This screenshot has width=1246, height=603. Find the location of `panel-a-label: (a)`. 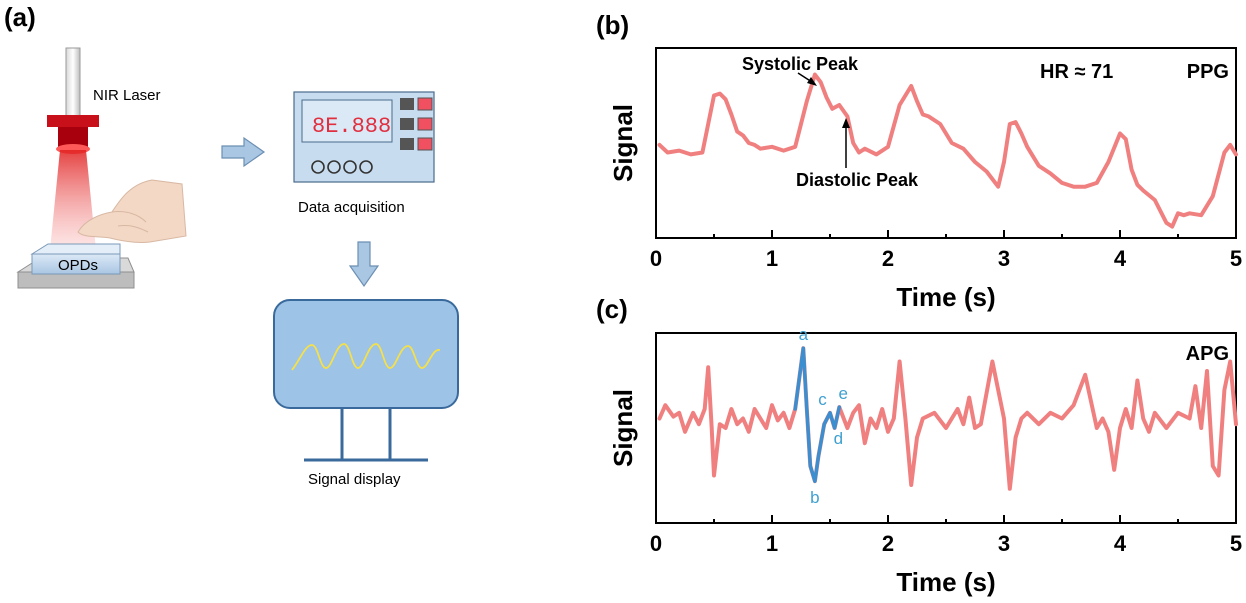

panel-a-label: (a) is located at coordinates (20, 17).